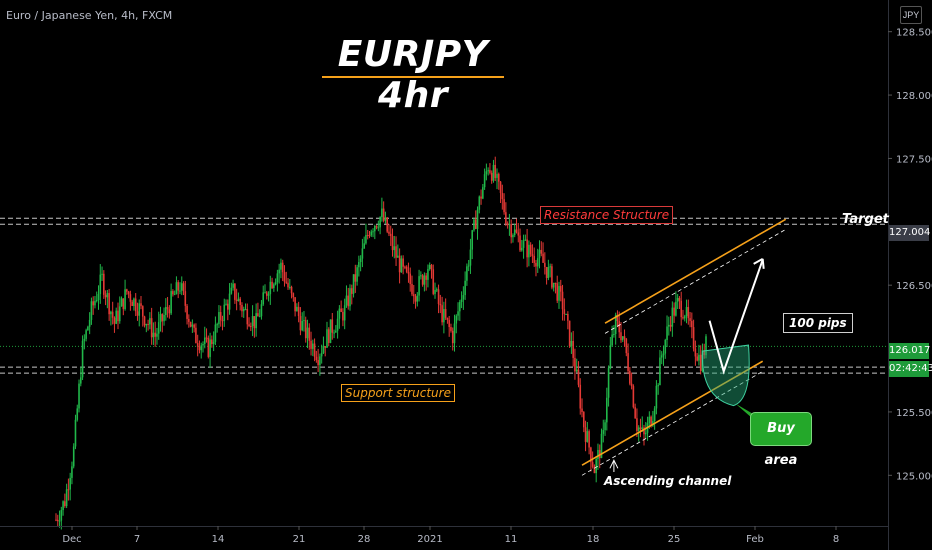 The height and width of the screenshot is (550, 932). What do you see at coordinates (450, 535) in the screenshot?
I see `time-axis: Dec 7 14 21 28 2021 11 18 25 Feb 8` at bounding box center [450, 535].